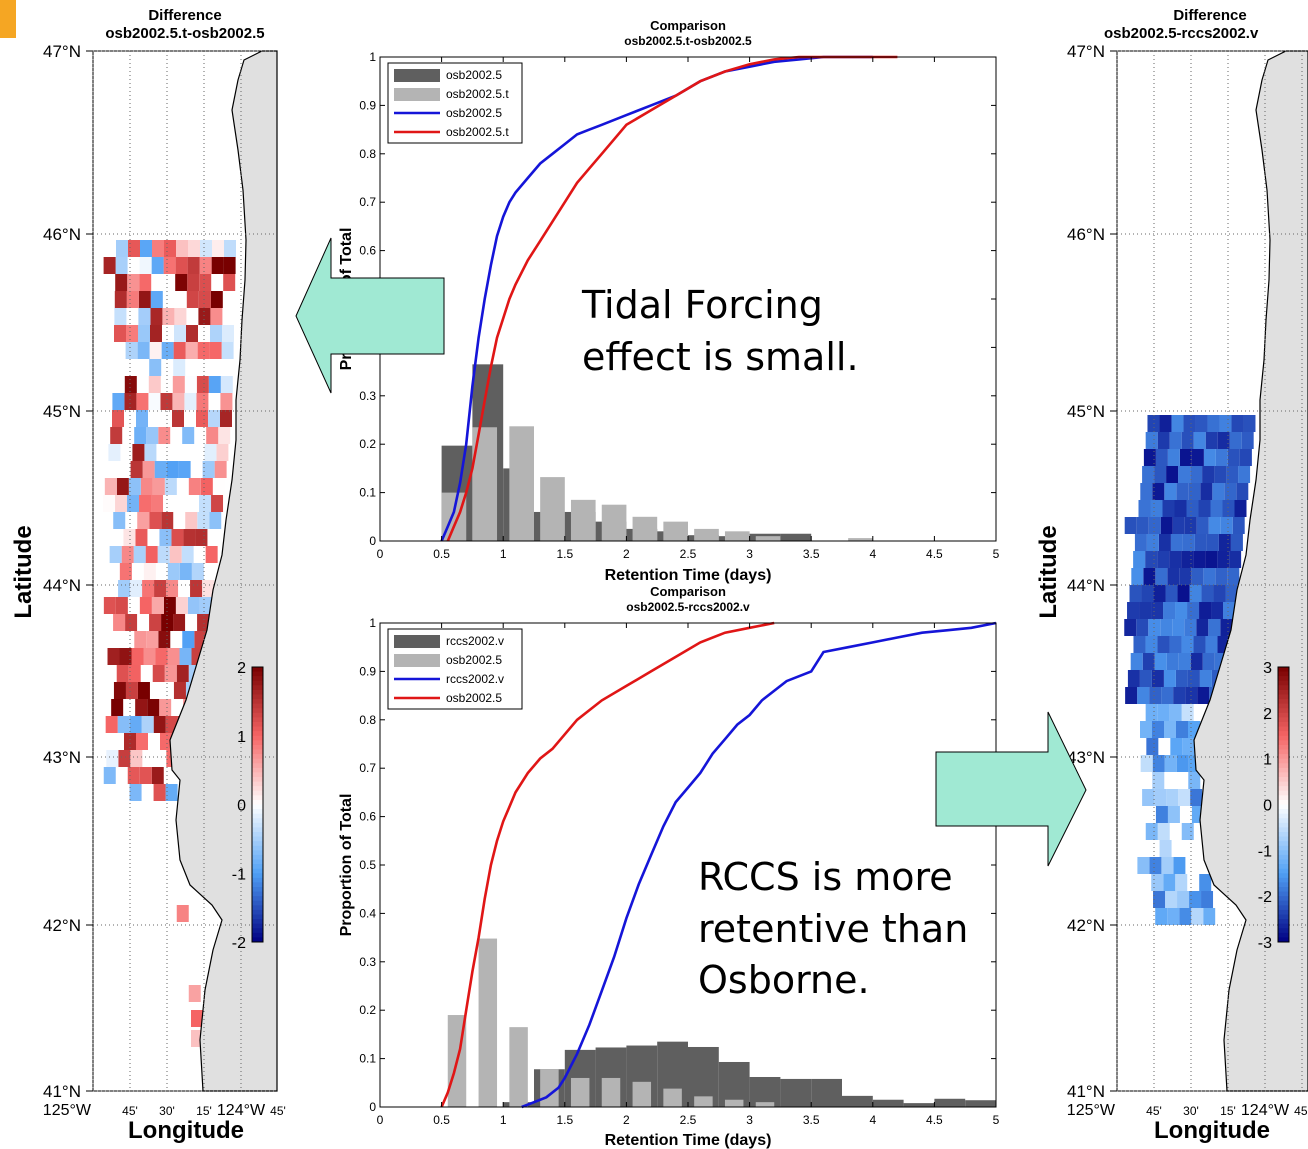 This screenshot has width=1308, height=1149. What do you see at coordinates (611, 1092) in the screenshot?
I see `histogram-bar` at bounding box center [611, 1092].